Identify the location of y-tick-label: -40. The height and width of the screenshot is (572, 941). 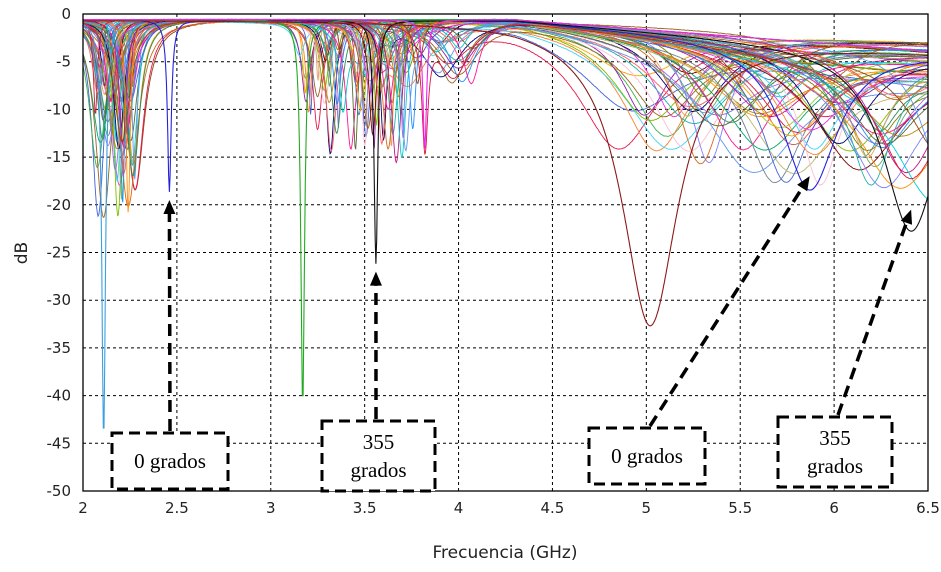
(59, 396).